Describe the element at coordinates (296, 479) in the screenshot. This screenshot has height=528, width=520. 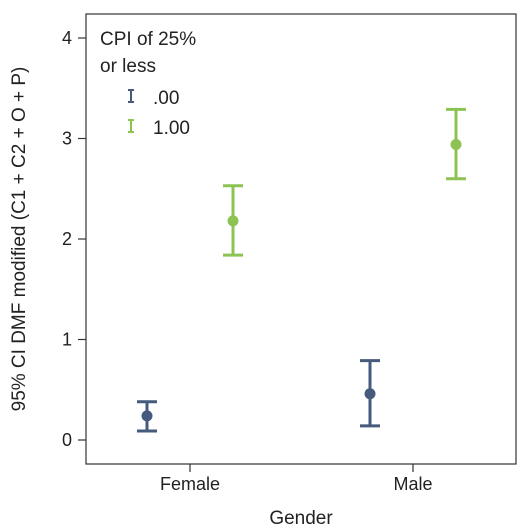
I see `x-axis: Female Male` at that location.